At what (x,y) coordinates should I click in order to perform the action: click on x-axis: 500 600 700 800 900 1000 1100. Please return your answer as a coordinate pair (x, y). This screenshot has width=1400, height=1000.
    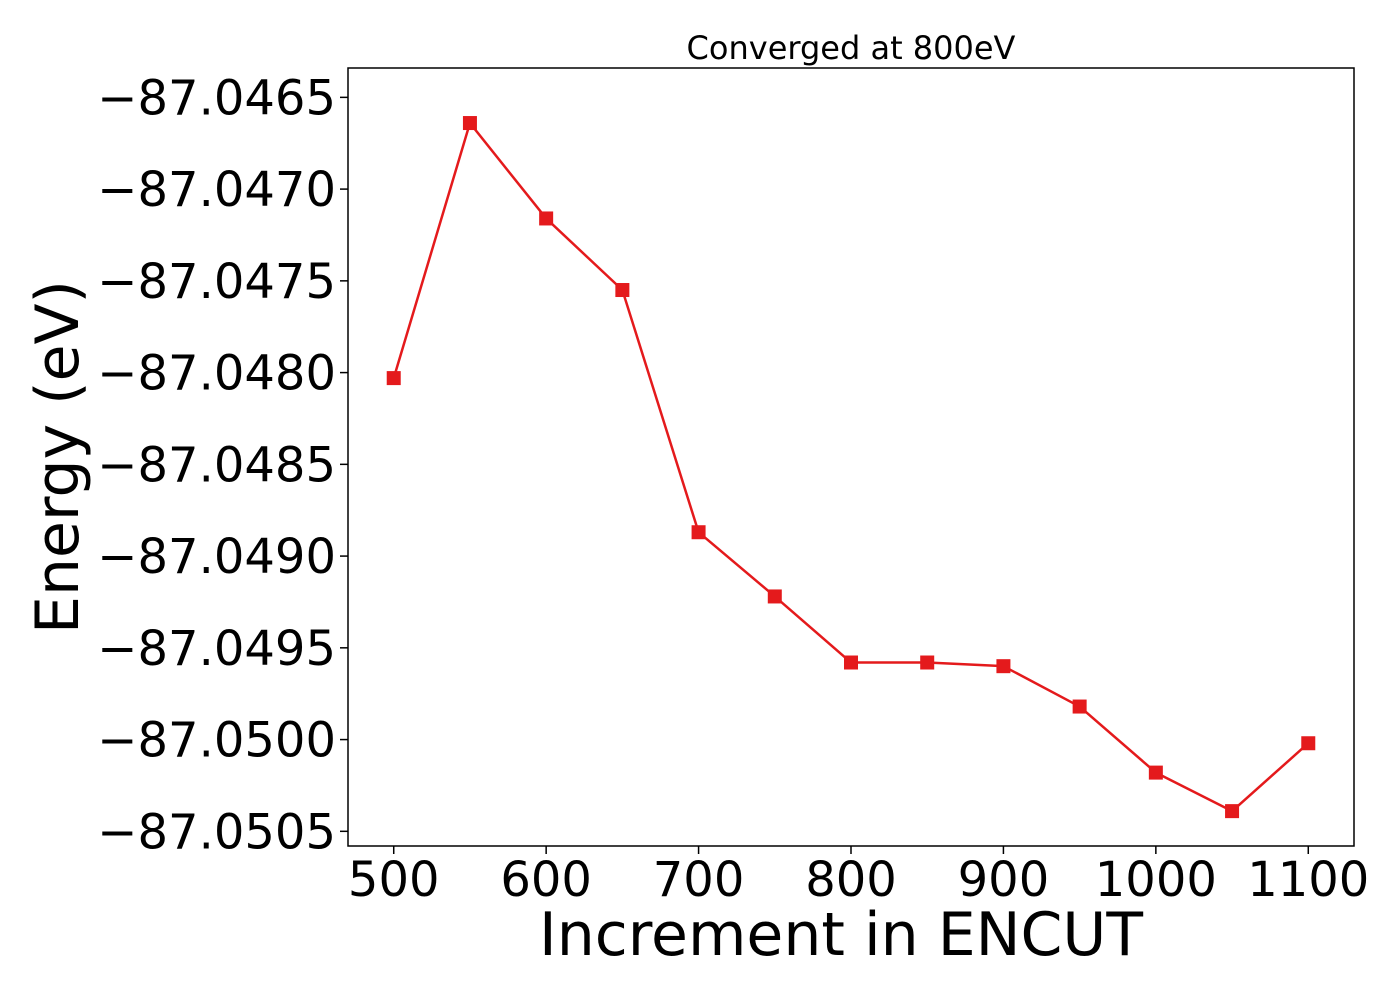
    Looking at the image, I should click on (858, 877).